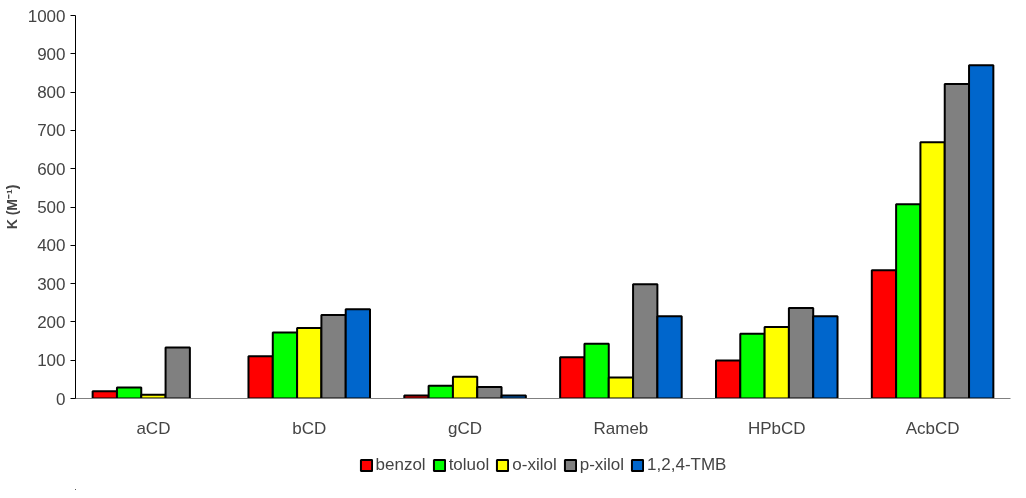  I want to click on y-tick-label: 600, so click(51, 169).